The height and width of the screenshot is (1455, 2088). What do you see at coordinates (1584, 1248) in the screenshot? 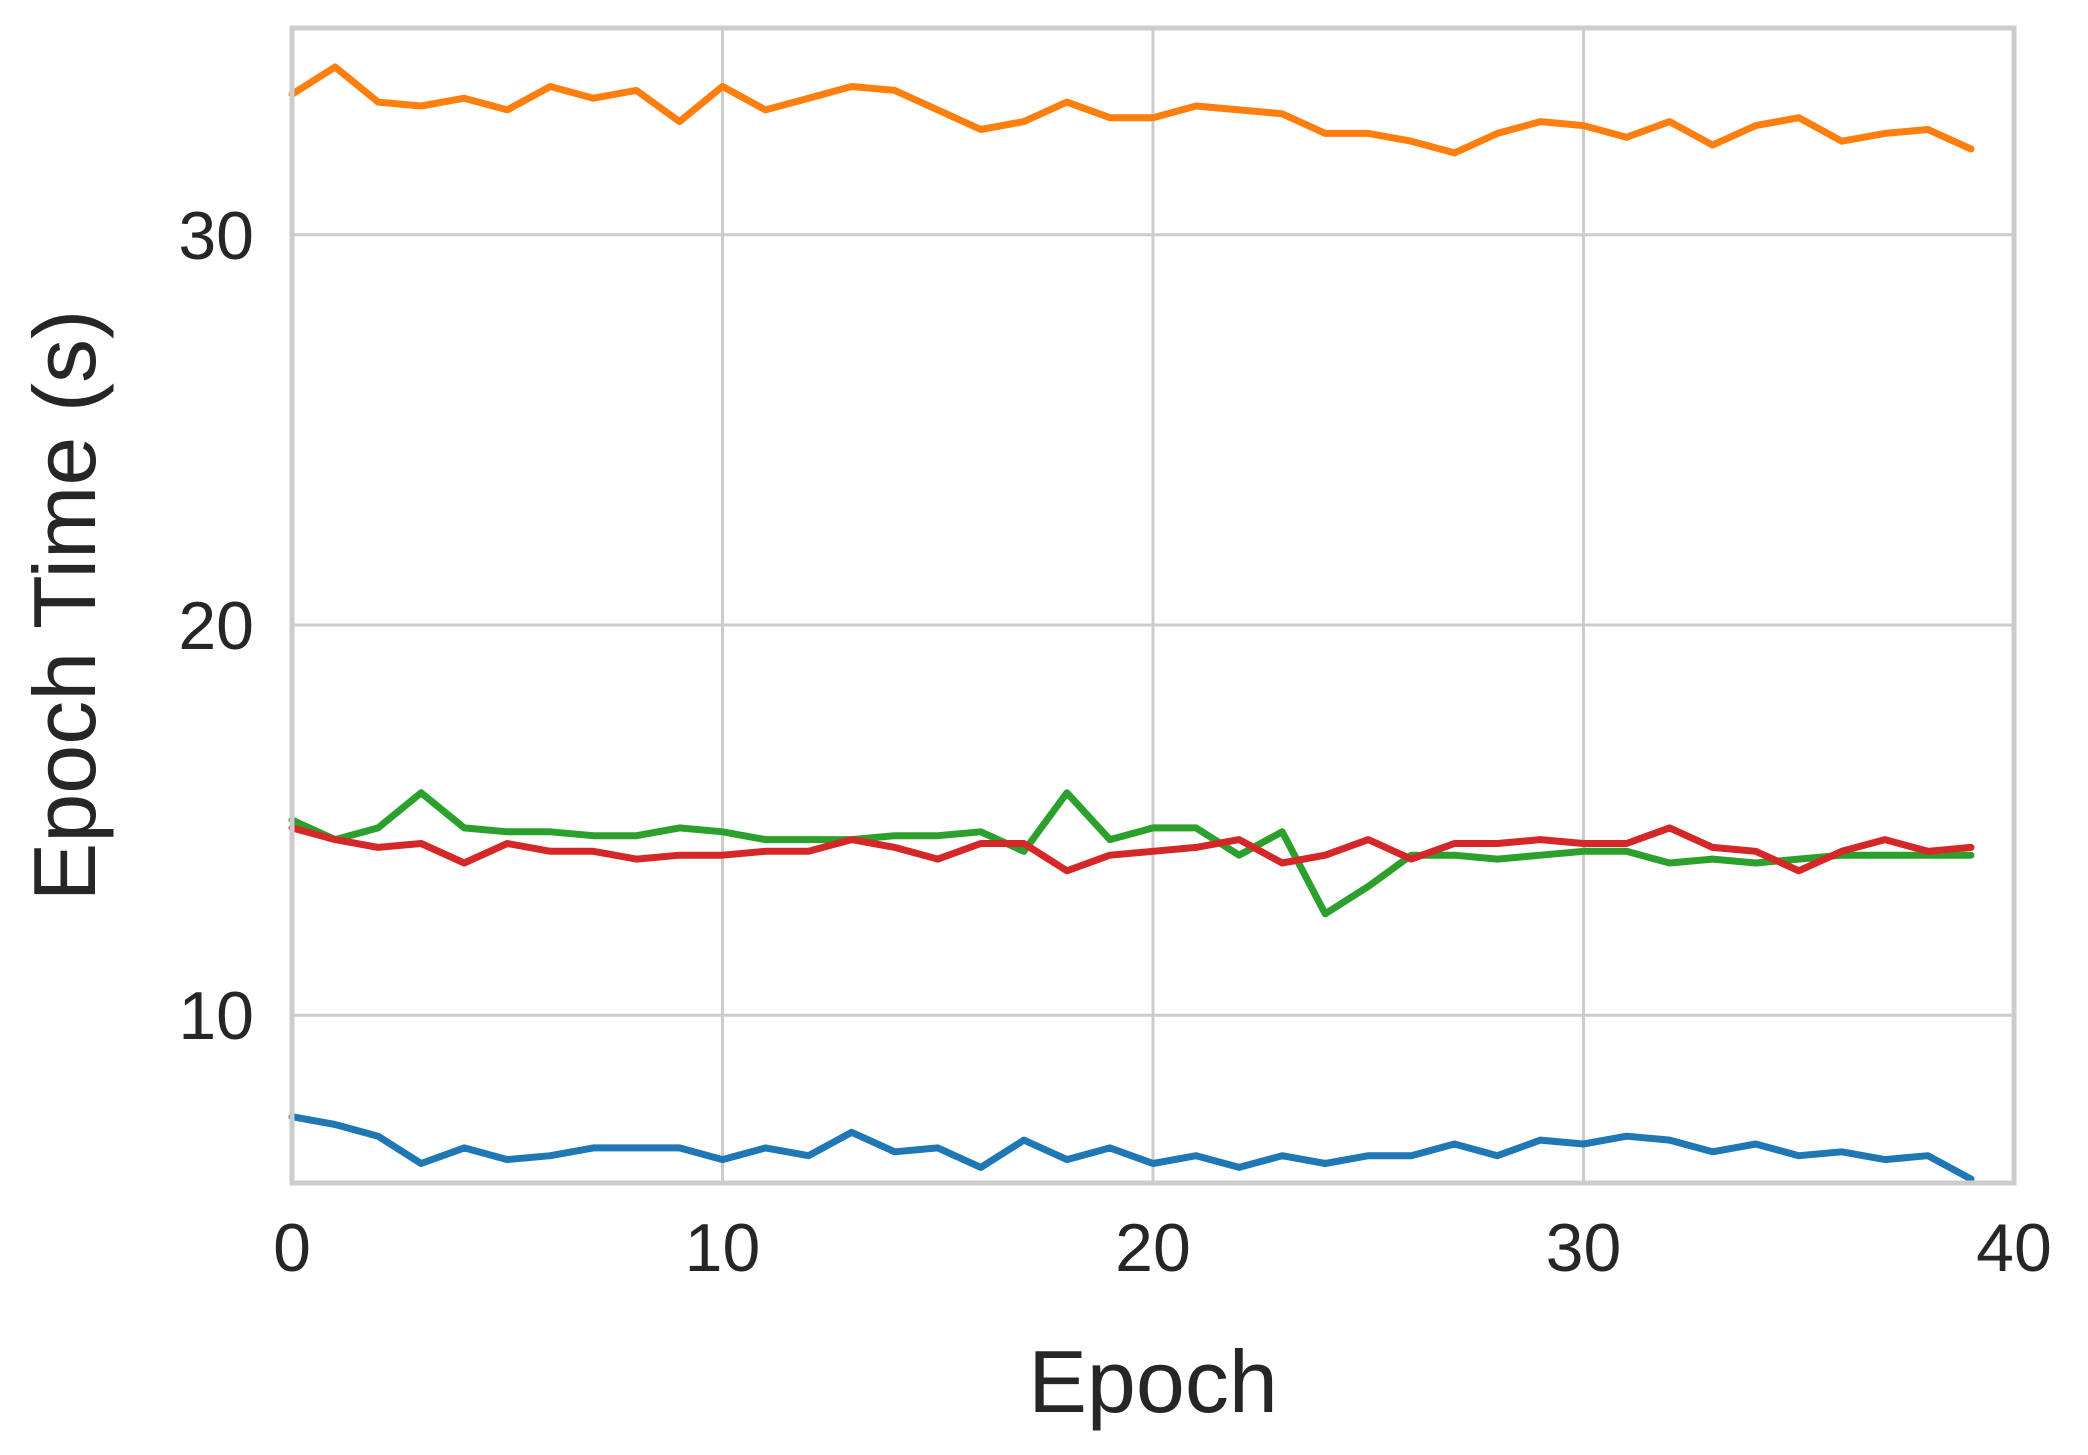
I see `x-tick-label: 30` at bounding box center [1584, 1248].